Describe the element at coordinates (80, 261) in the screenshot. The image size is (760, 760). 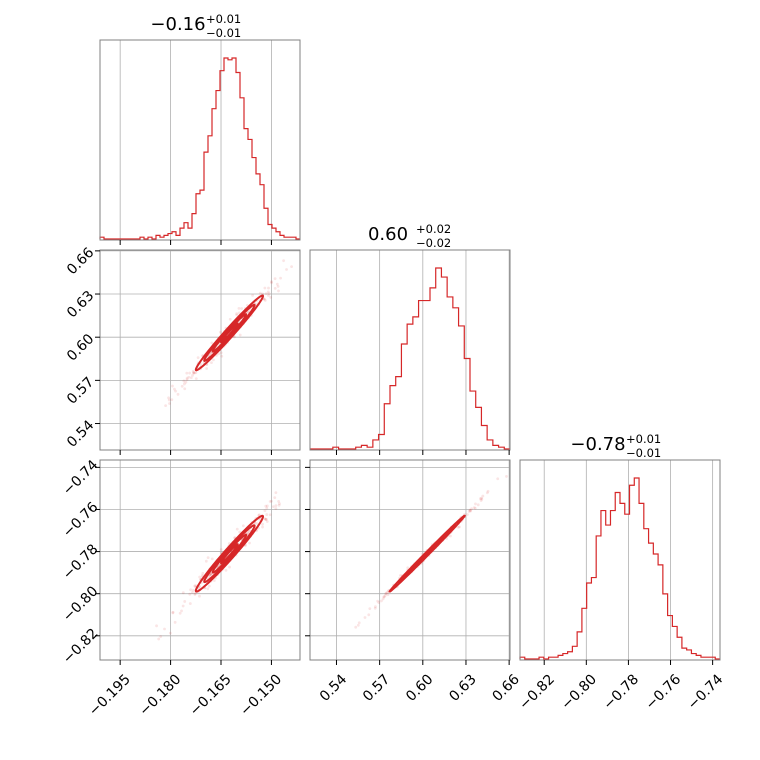
I see `y-tick-label: 0.66` at that location.